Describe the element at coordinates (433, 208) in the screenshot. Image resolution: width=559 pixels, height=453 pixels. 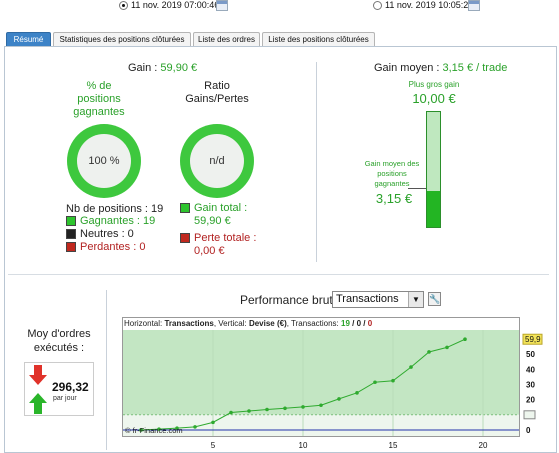
I see `gain-gauge-fill` at that location.